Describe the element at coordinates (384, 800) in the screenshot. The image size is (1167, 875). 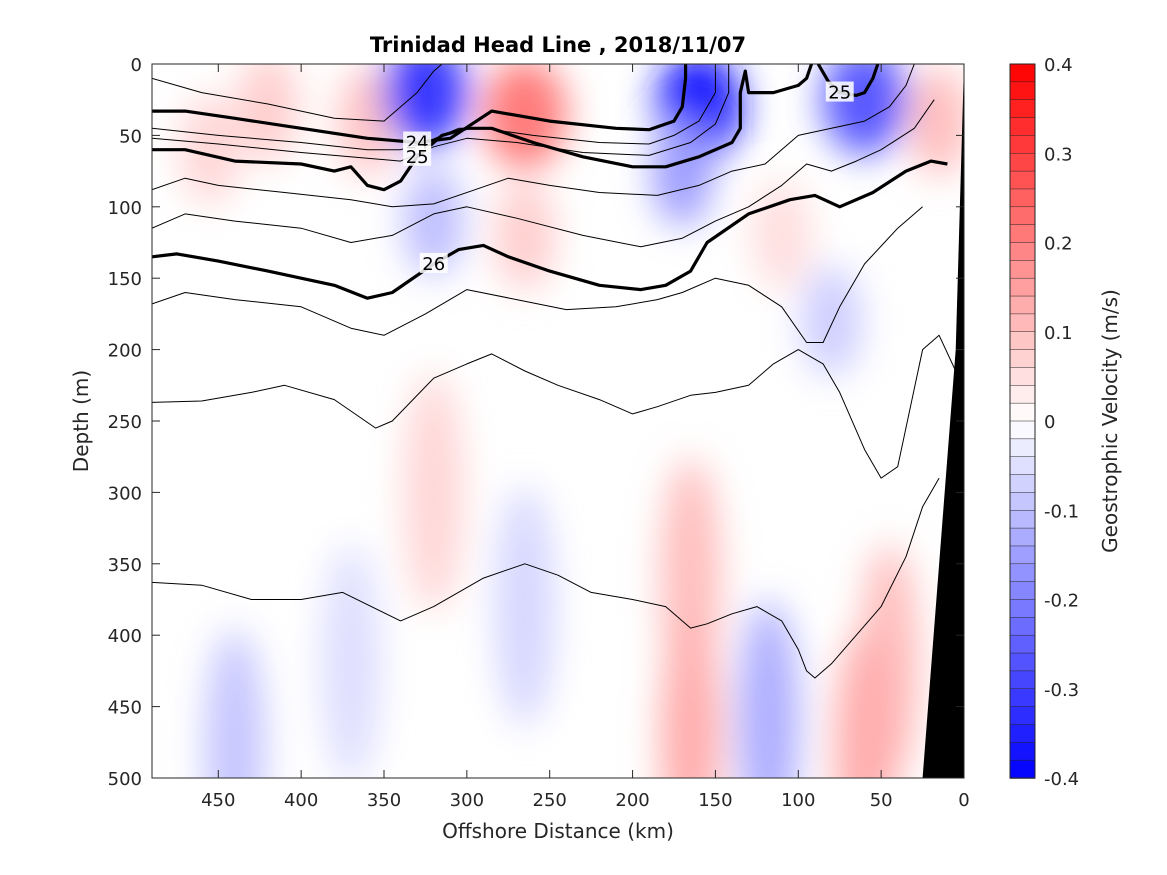
I see `x-tick-label: 350` at that location.